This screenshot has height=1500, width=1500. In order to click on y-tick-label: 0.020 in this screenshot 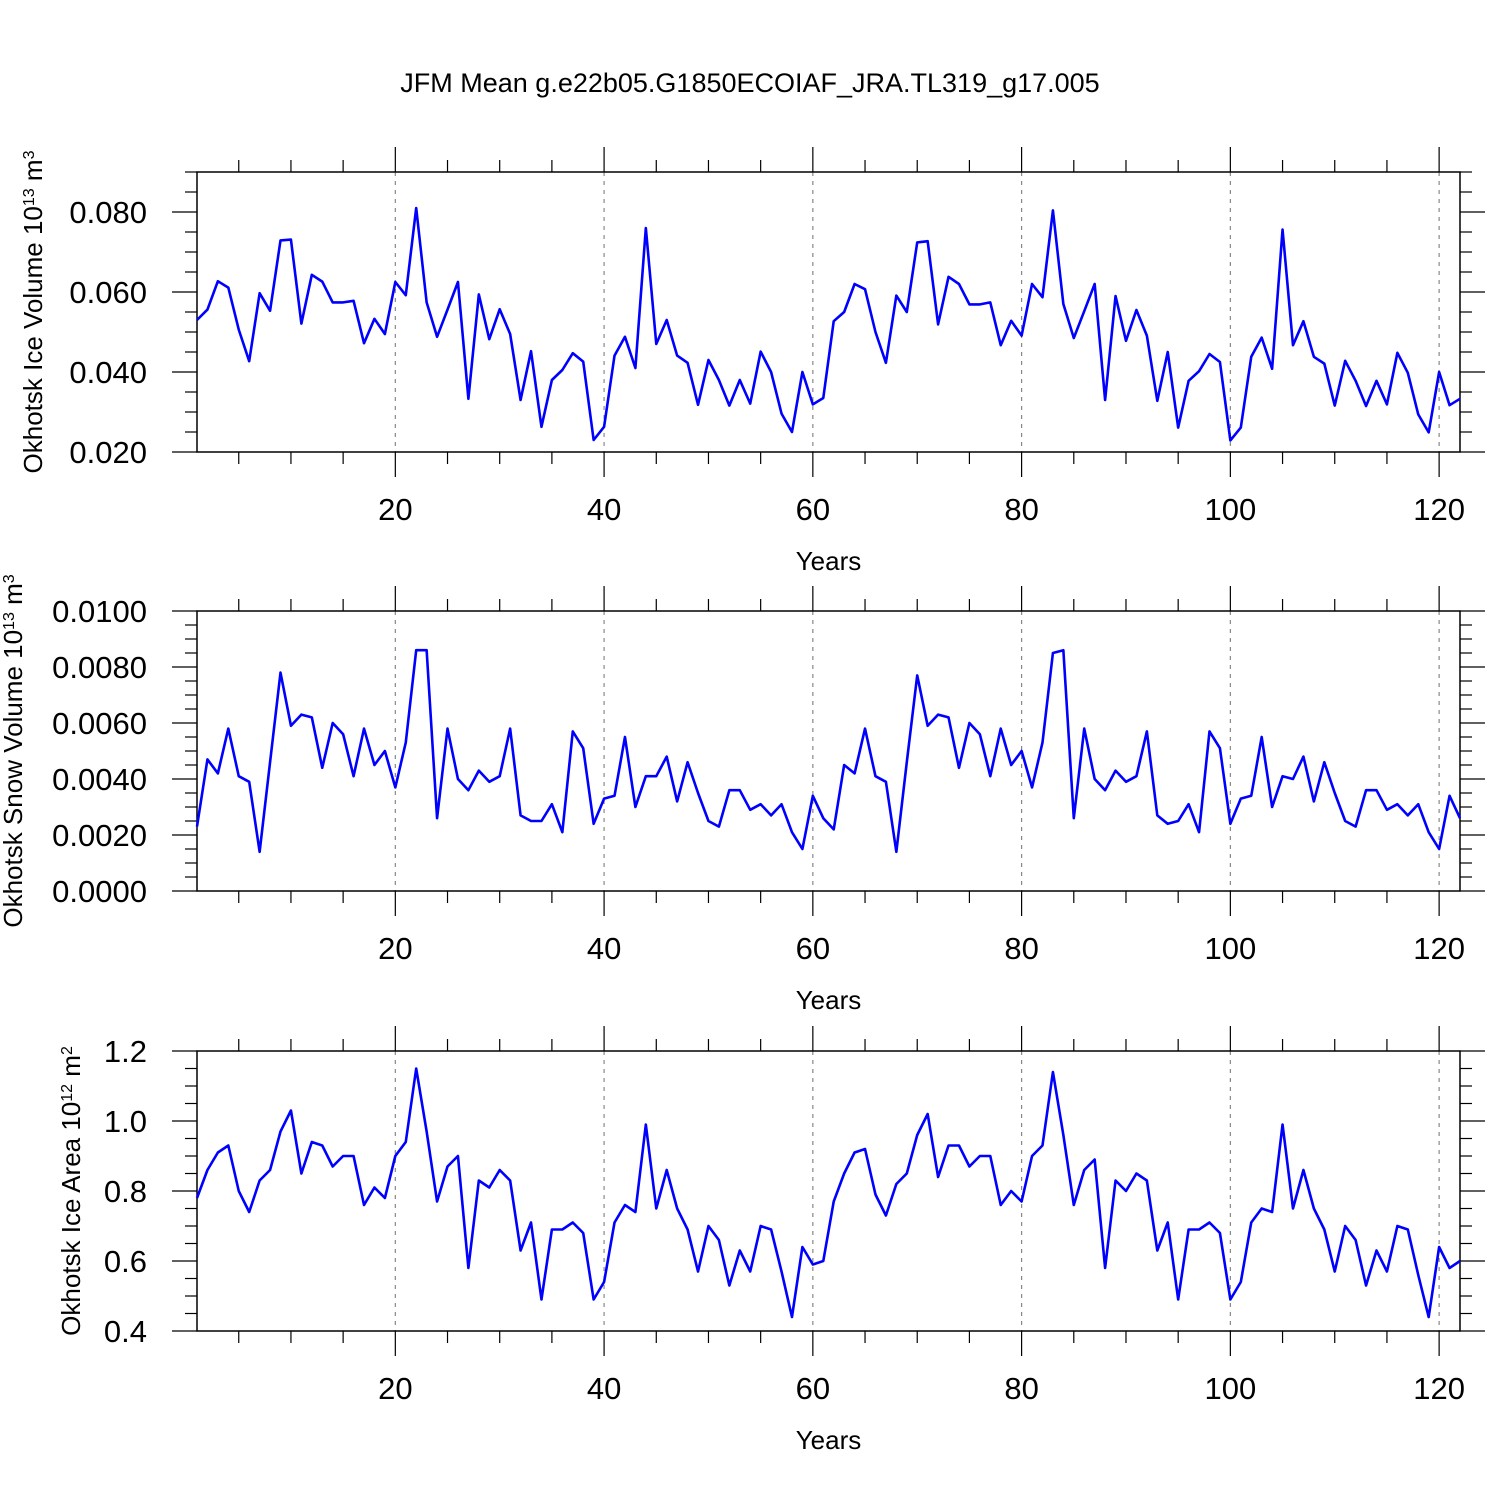, I will do `click(108, 452)`.